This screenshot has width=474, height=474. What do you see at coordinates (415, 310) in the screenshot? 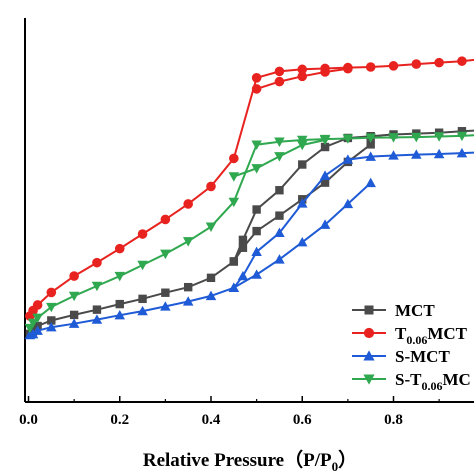
I see `legend-label: MCT` at bounding box center [415, 310].